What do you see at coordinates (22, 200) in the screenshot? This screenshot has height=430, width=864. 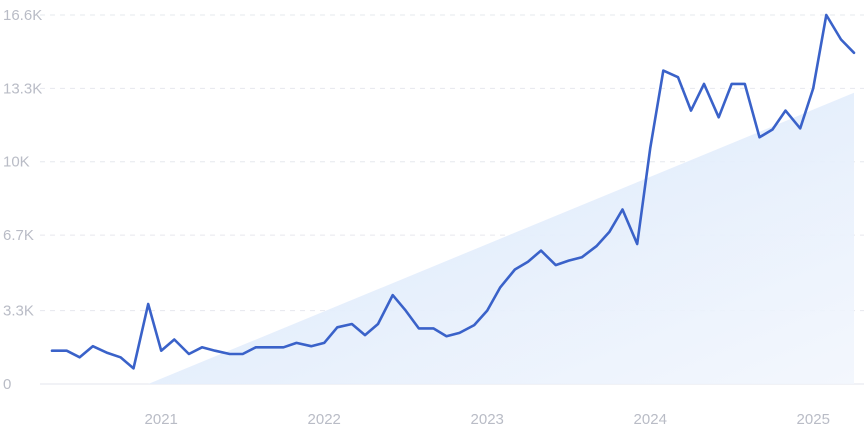 I see `y-axis-ticks: 0 3.3K 6.7K 10K 13.3K 16.6K` at bounding box center [22, 200].